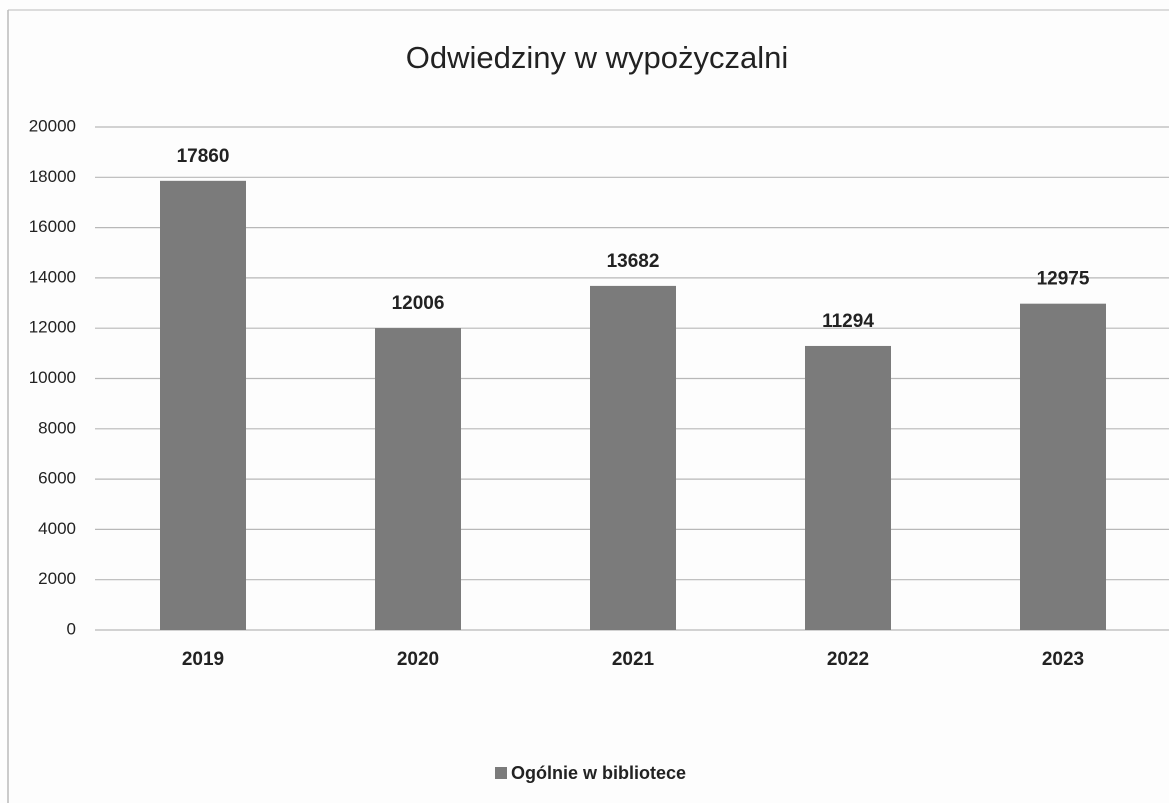  Describe the element at coordinates (57, 578) in the screenshot. I see `y-tick-label: 2000` at that location.